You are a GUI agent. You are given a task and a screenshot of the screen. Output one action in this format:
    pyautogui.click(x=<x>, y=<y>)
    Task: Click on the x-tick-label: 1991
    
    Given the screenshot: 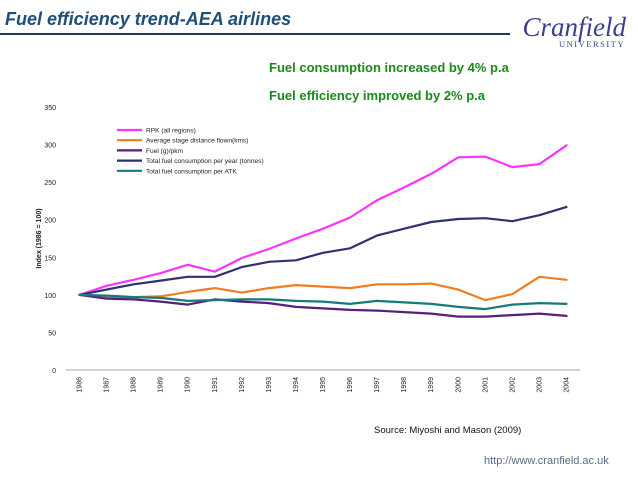 What is the action you would take?
    pyautogui.click(x=215, y=385)
    